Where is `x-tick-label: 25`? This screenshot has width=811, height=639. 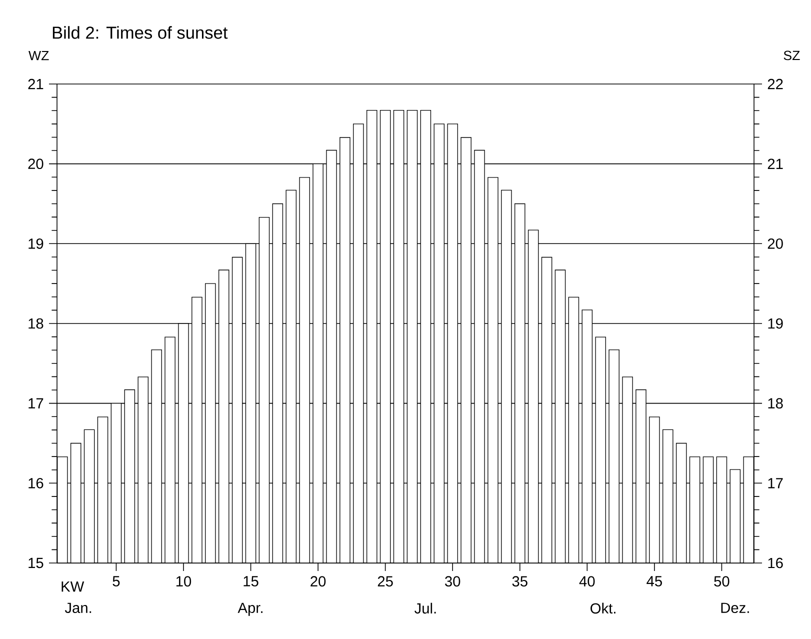
x-tick-label: 25 is located at coordinates (385, 581).